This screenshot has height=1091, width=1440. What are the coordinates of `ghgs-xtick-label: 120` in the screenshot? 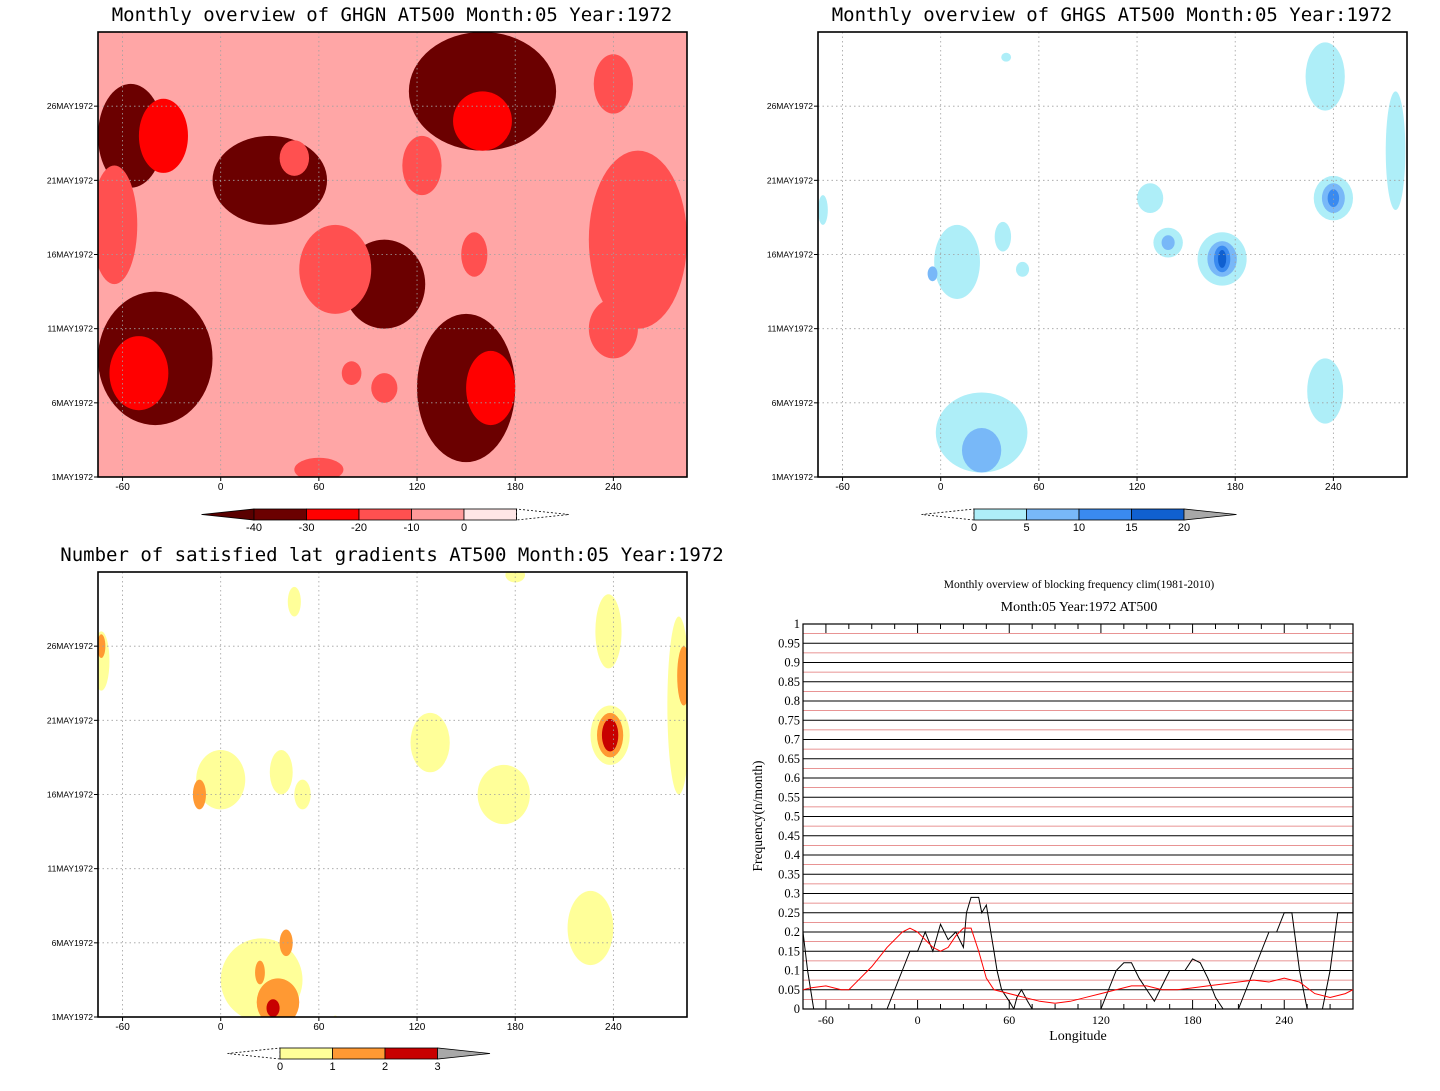 It's located at (1137, 487).